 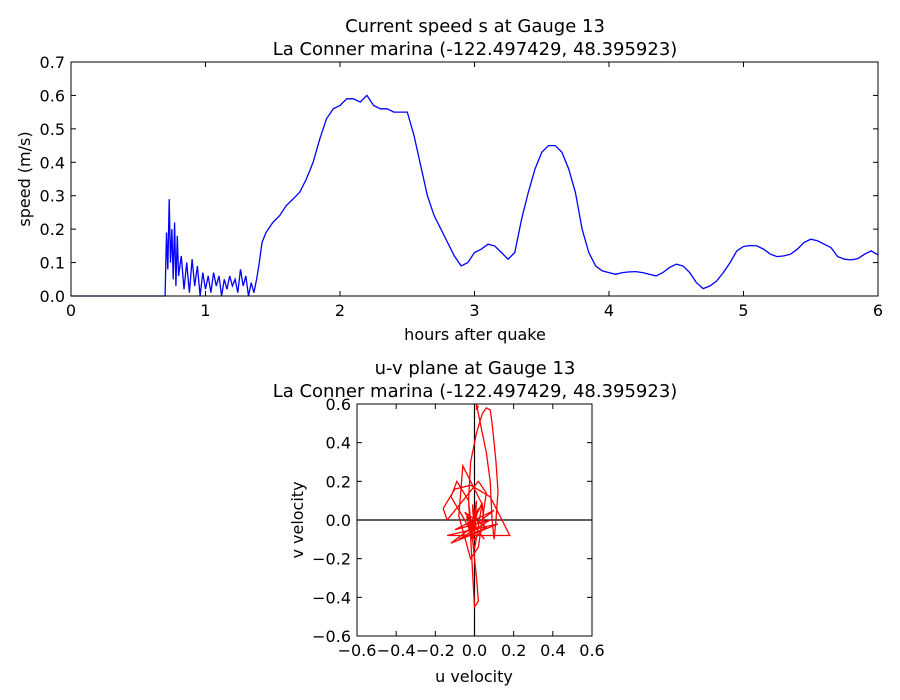 I want to click on speed-ytick-label: 0.7, so click(x=52, y=62).